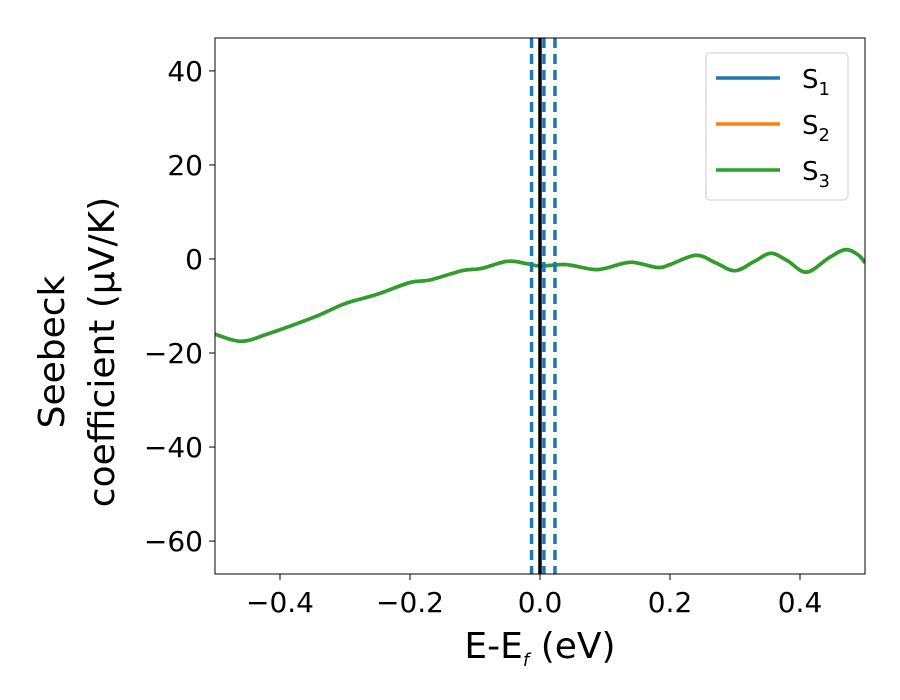 Image resolution: width=900 pixels, height=700 pixels. I want to click on x-tick-label: −0.4, so click(280, 602).